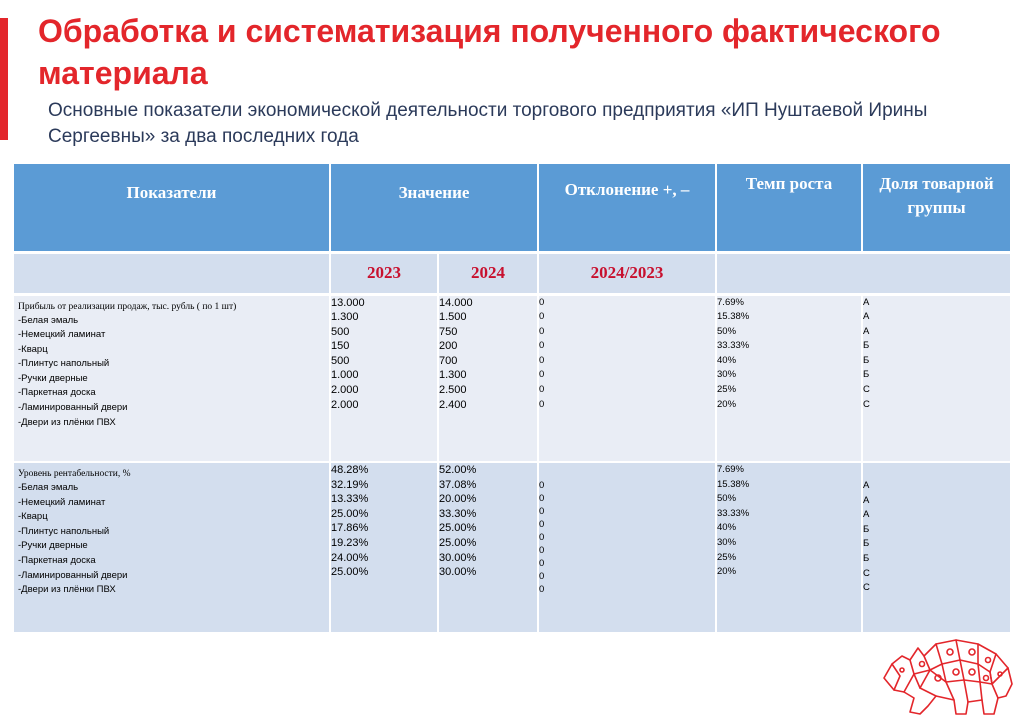 Image resolution: width=1024 pixels, height=723 pixels. Describe the element at coordinates (4, 79) in the screenshot. I see `accent-bar` at that location.